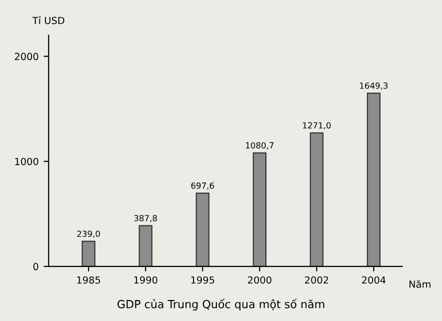  Describe the element at coordinates (88, 234) in the screenshot. I see `data-label: 239,0` at that location.